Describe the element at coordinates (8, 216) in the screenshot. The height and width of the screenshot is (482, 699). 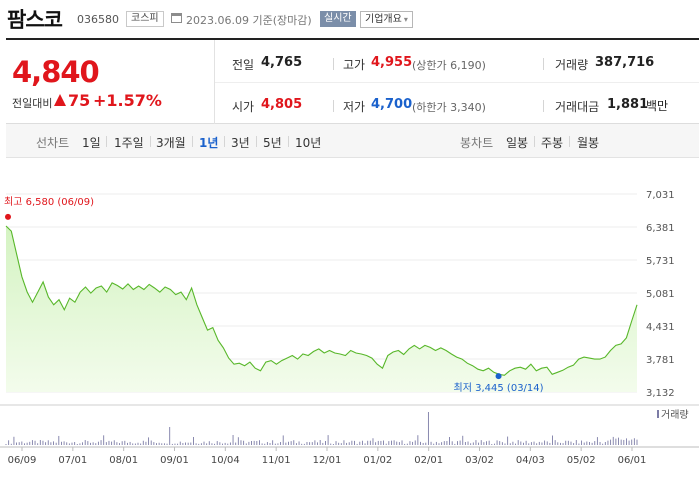
I see `high-marker` at that location.